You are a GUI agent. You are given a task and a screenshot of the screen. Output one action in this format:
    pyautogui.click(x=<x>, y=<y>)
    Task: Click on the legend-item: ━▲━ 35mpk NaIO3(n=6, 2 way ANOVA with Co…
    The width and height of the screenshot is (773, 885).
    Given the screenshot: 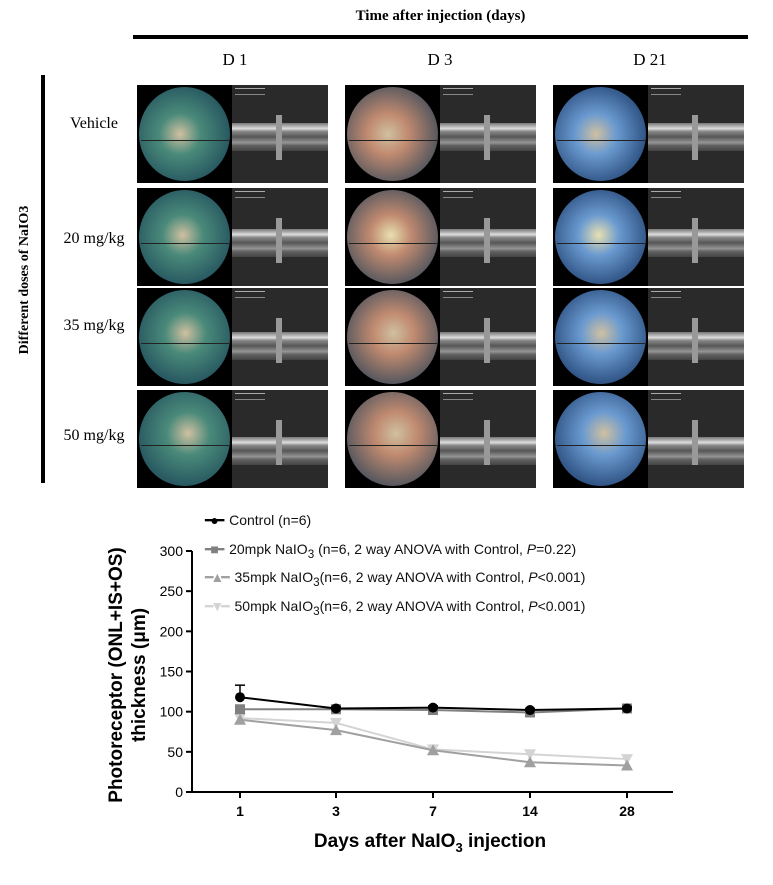 What is the action you would take?
    pyautogui.click(x=395, y=579)
    